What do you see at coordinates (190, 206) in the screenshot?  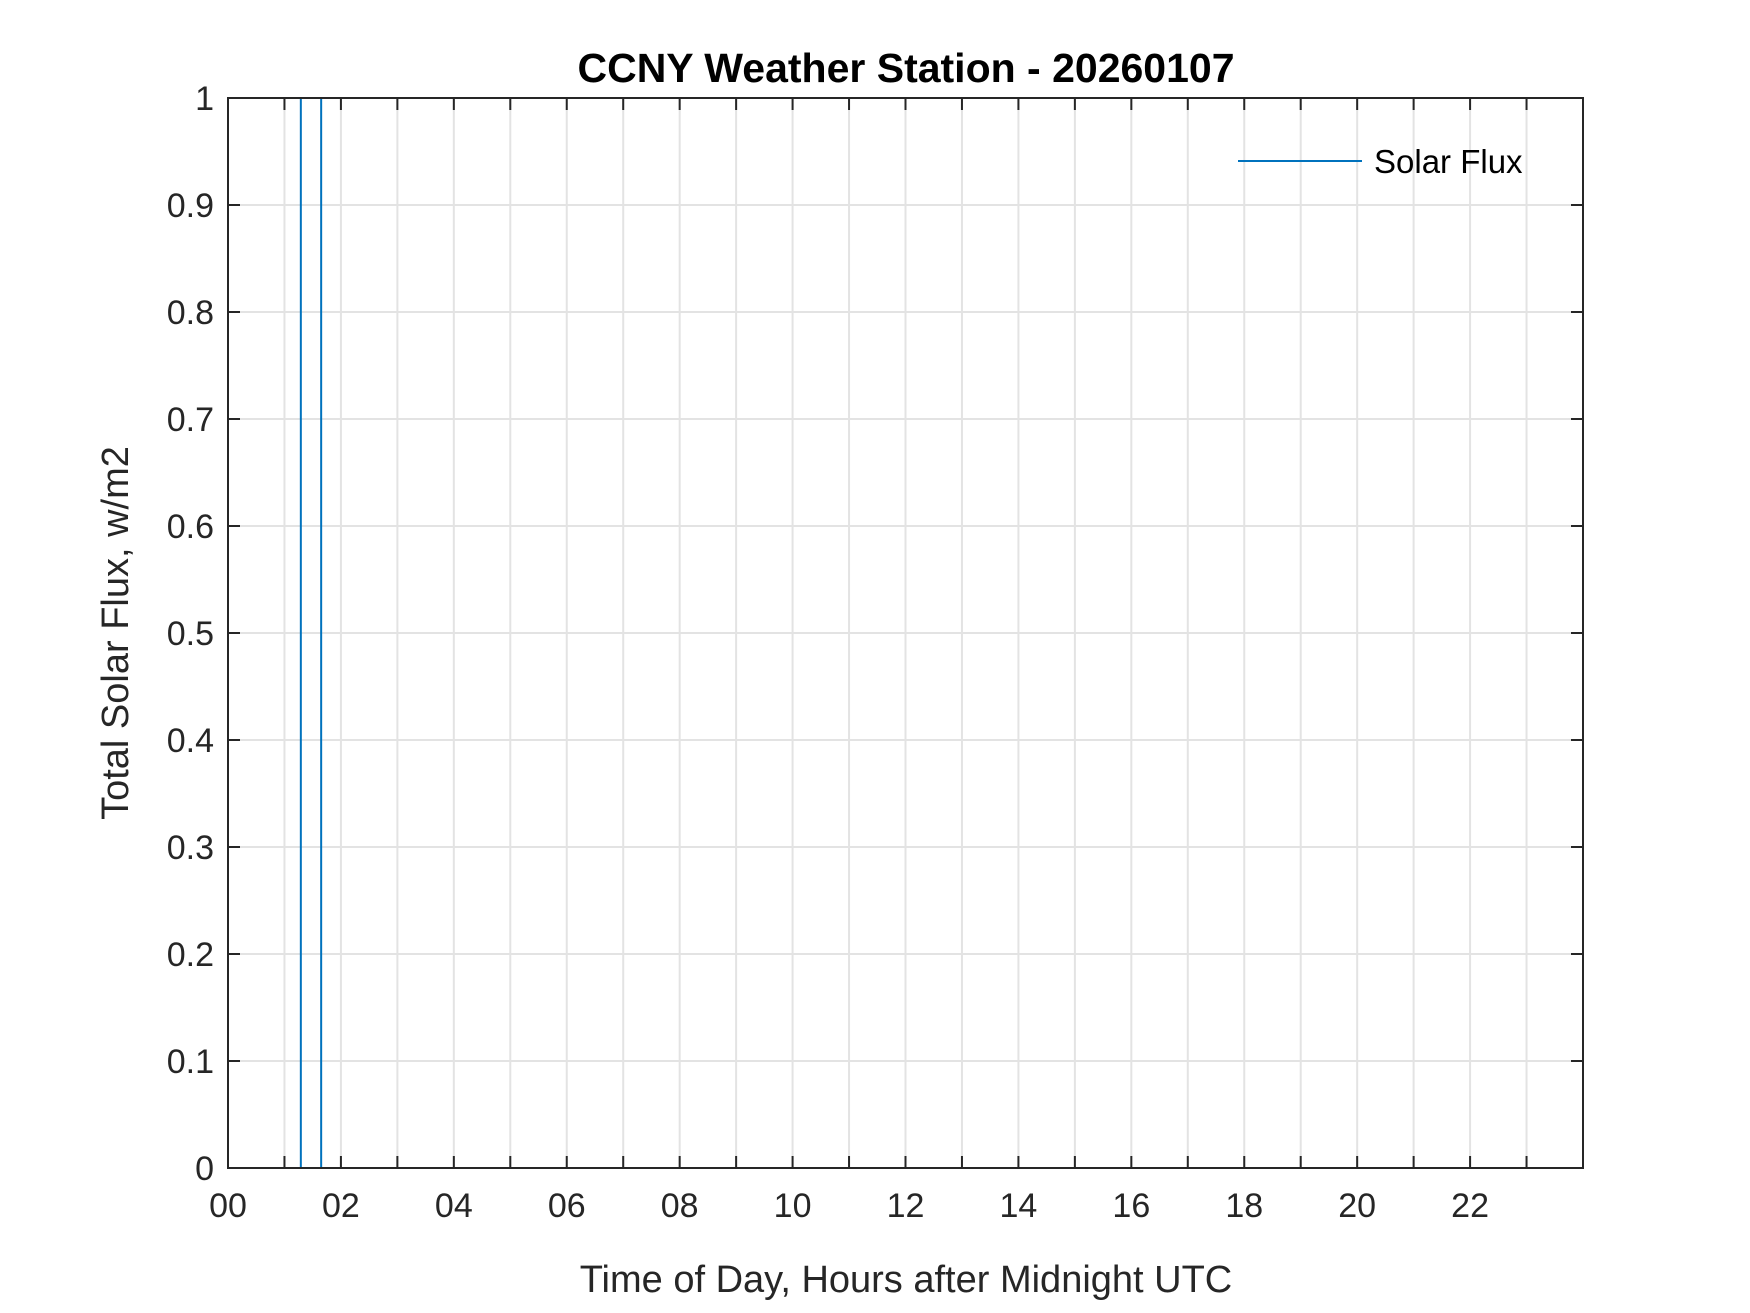 I see `y-tick-label: 0.9` at bounding box center [190, 206].